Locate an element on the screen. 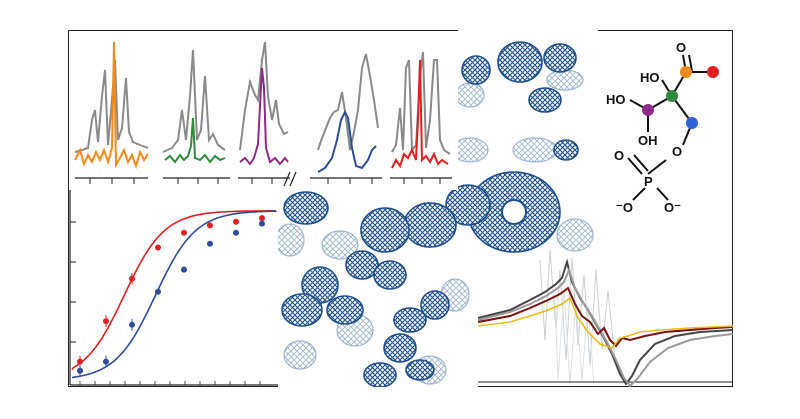 This screenshot has width=800, height=419. overlay-trace-red is located at coordinates (420, 114).